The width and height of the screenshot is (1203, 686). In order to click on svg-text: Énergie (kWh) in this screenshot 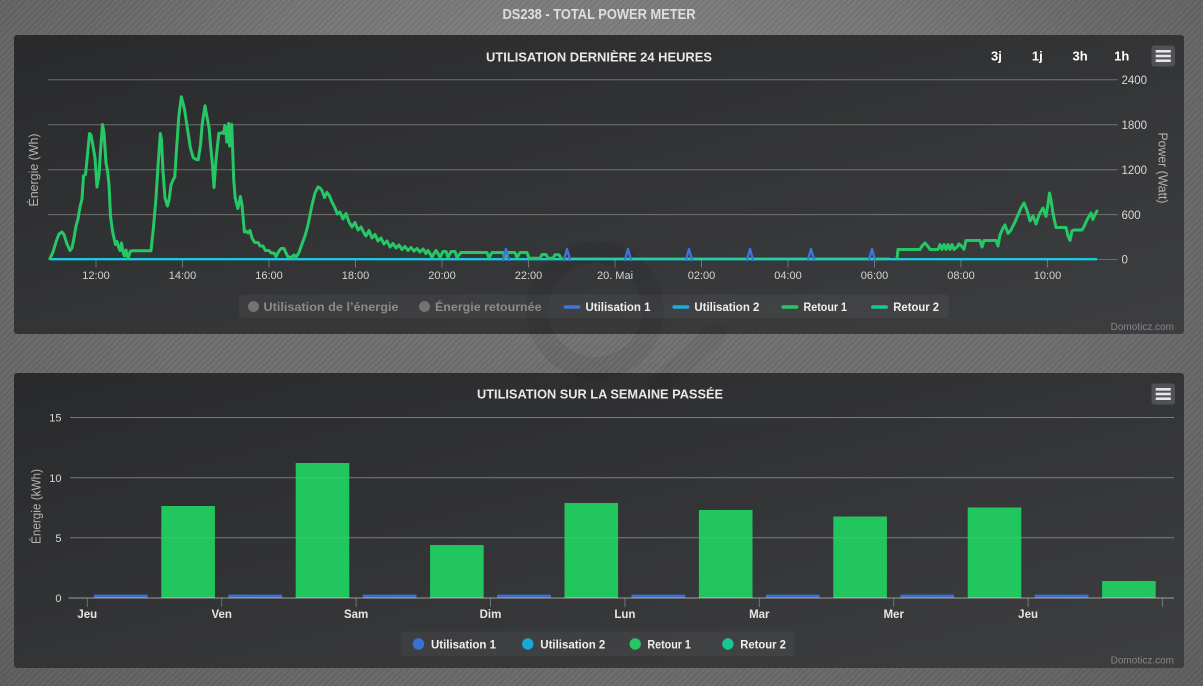, I will do `click(35, 506)`.